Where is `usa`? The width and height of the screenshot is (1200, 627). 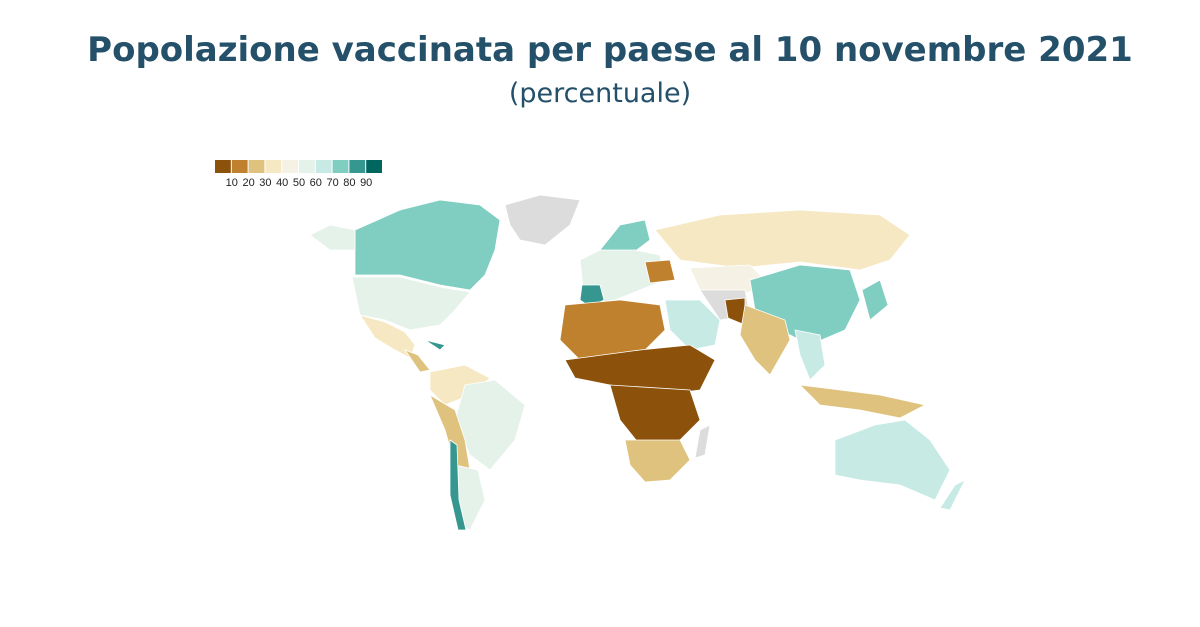 usa is located at coordinates (411, 303).